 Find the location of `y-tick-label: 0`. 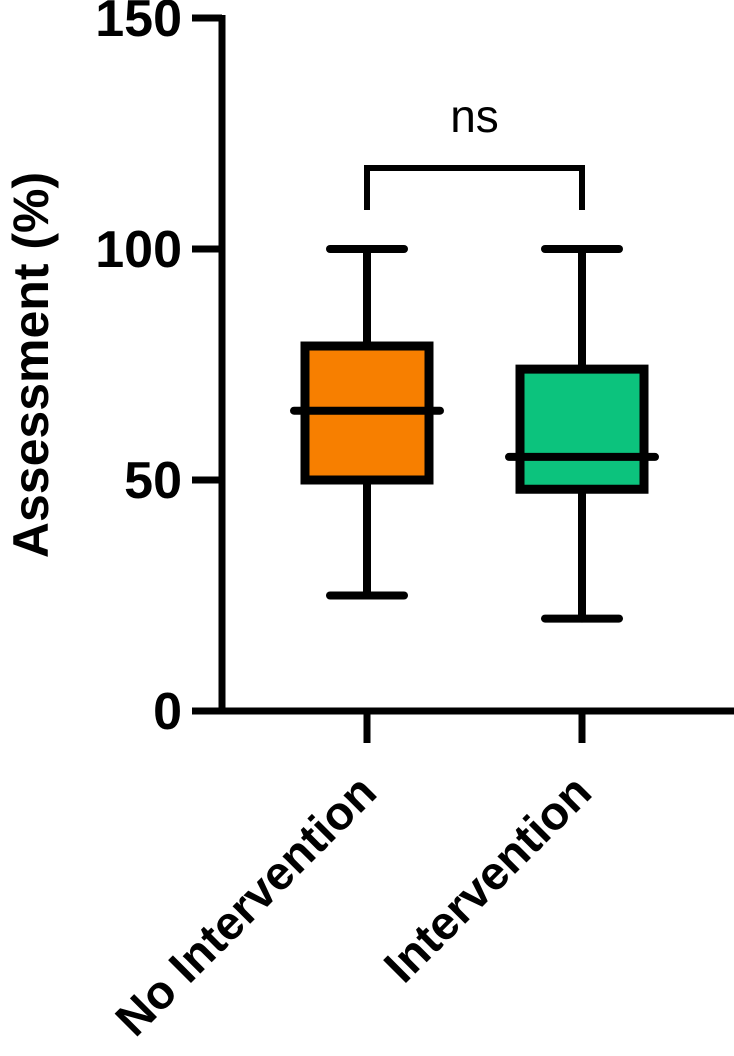

y-tick-label: 0 is located at coordinates (167, 712).